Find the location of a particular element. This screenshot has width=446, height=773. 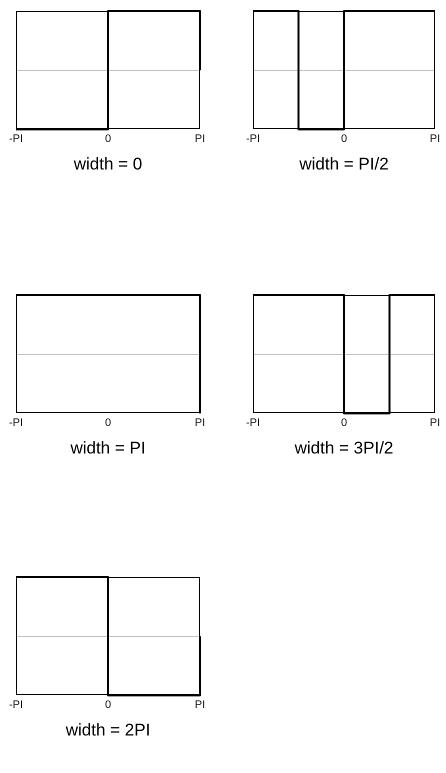

x-axis-title: width = PI/2 is located at coordinates (343, 164).